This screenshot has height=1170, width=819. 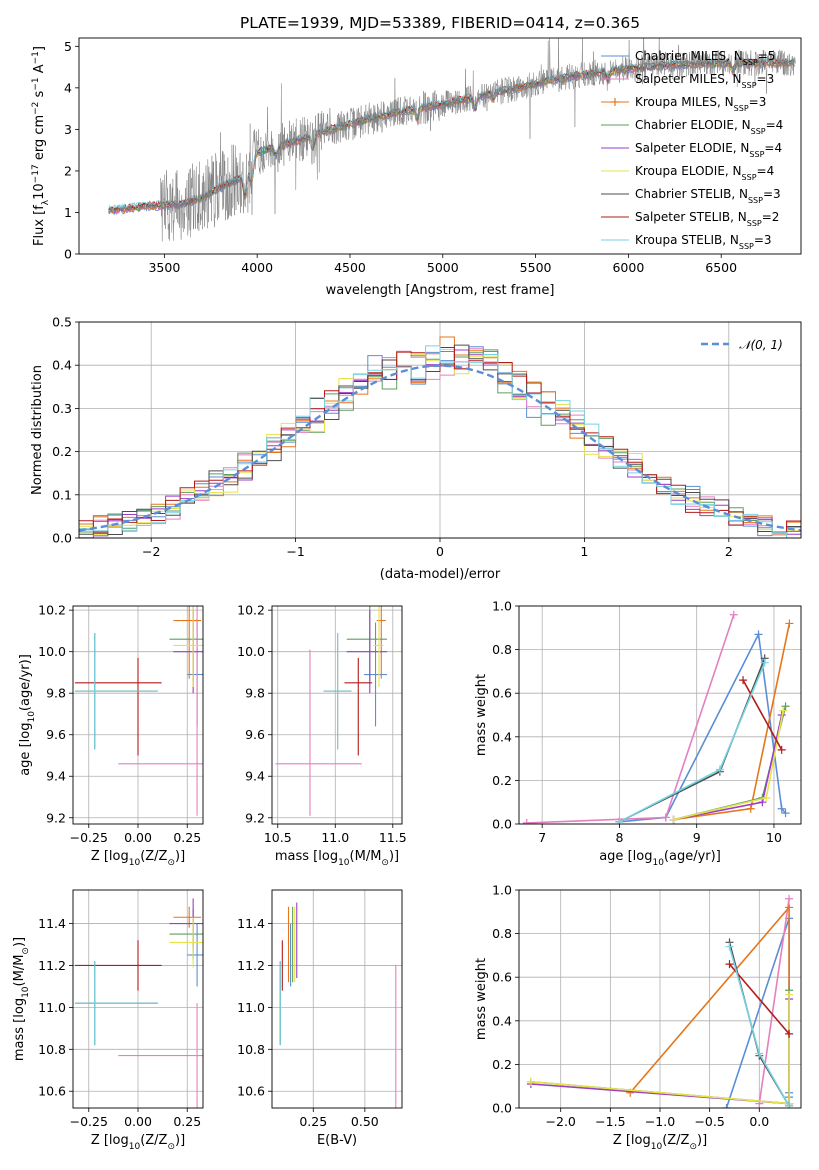 What do you see at coordinates (21, 999) in the screenshot?
I see `y-axis-label: mass [log10(M/M⊙)]` at bounding box center [21, 999].